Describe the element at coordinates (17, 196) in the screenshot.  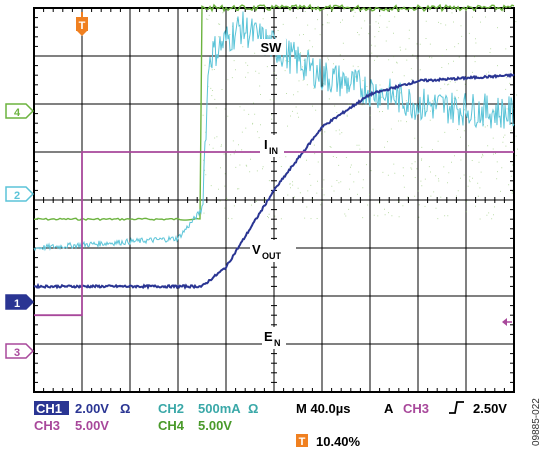
I see `svg-text: 2` at that location.